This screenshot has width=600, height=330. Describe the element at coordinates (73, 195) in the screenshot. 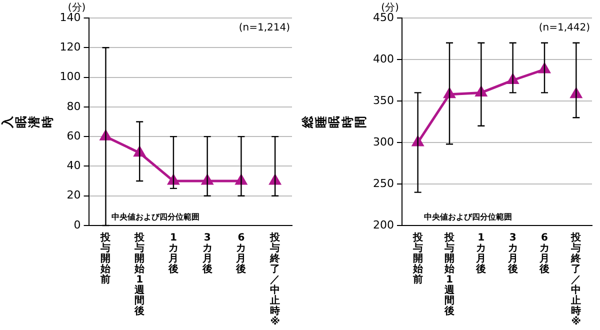

I see `y-tick-label: 20` at that location.